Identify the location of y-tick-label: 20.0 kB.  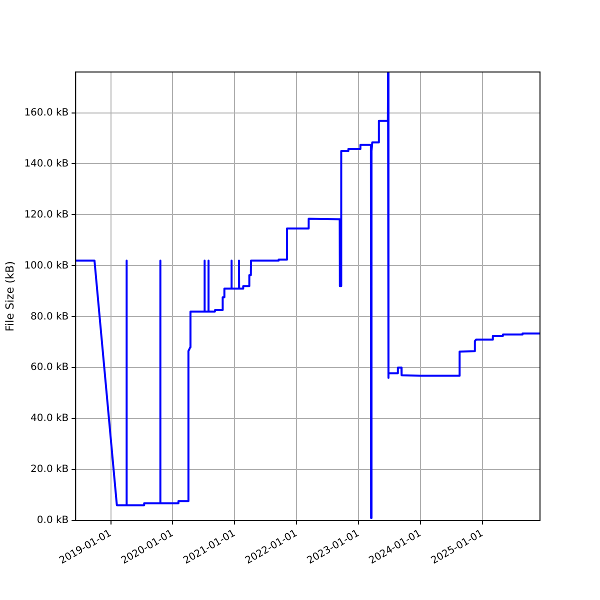
(49, 470).